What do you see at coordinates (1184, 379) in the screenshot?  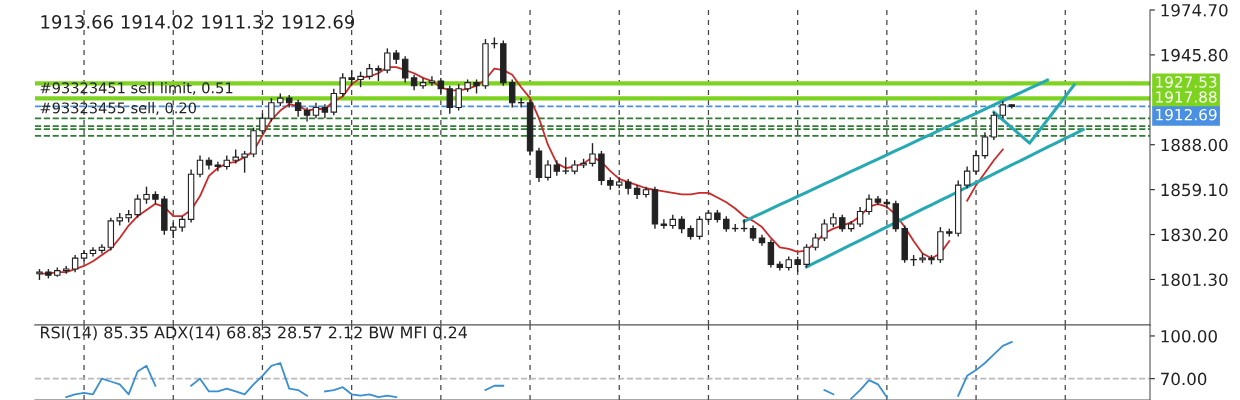 I see `y-tick-label: 70.00` at bounding box center [1184, 379].